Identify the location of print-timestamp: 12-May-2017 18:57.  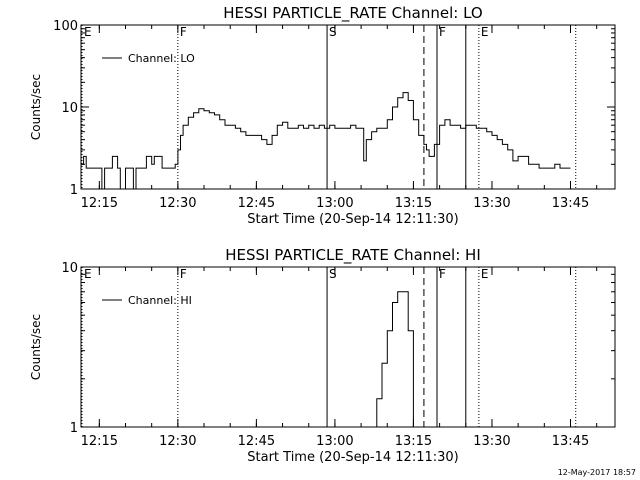
(596, 472).